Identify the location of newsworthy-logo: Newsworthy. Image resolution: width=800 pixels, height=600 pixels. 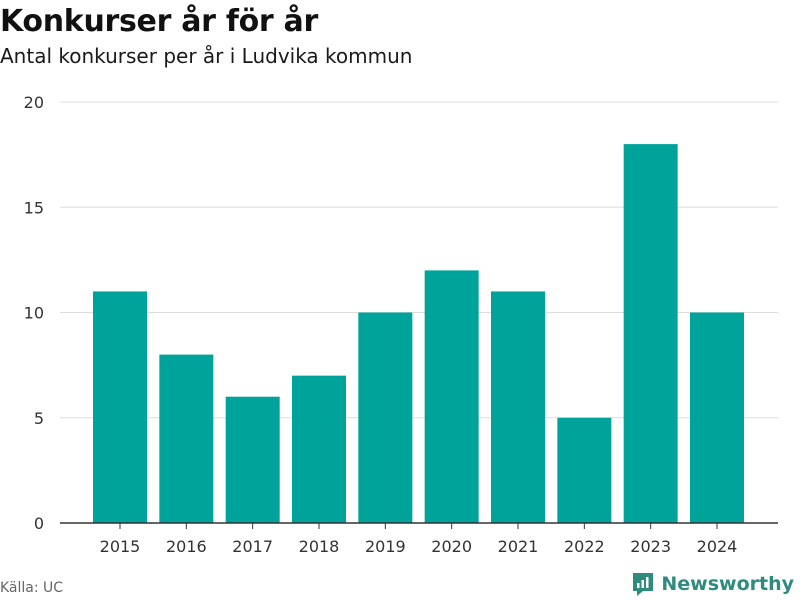
(712, 584).